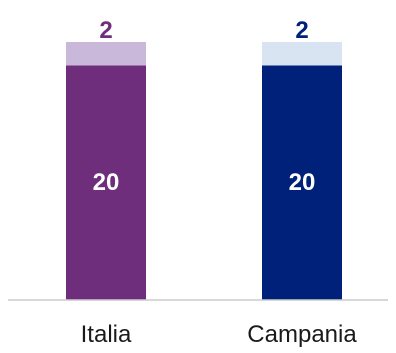 The width and height of the screenshot is (396, 353). I want to click on x-tick-label-italia: Italia, so click(106, 334).